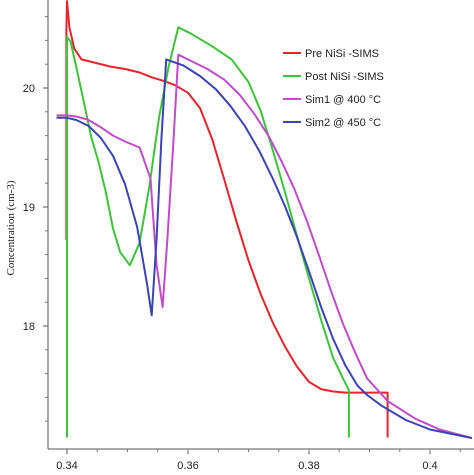 This screenshot has width=474, height=475. Describe the element at coordinates (35, 219) in the screenshot. I see `y-ticks: 18 19 20` at that location.